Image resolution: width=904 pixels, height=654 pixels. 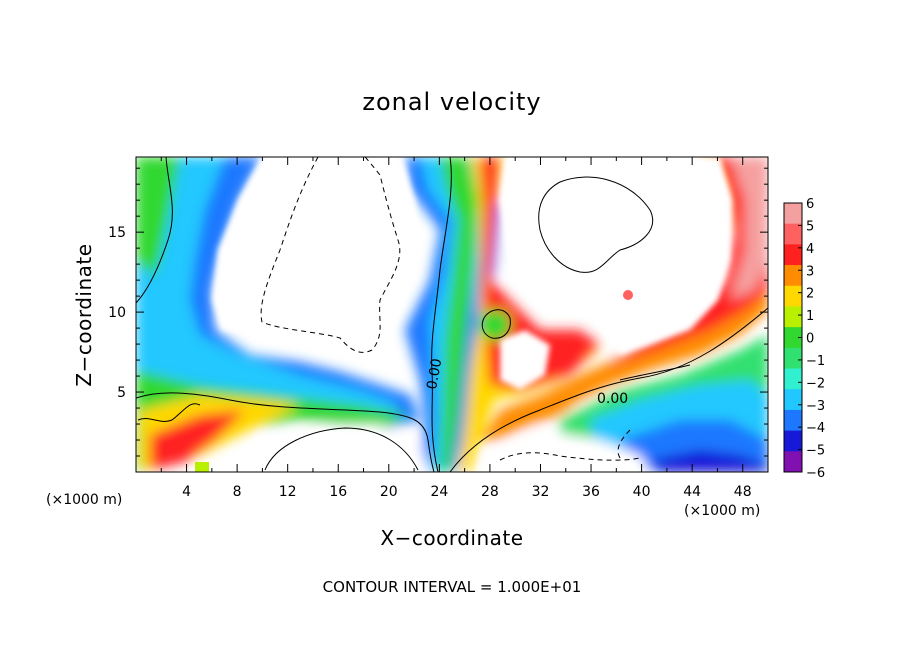 I want to click on x-tick-label: 40, so click(x=642, y=492).